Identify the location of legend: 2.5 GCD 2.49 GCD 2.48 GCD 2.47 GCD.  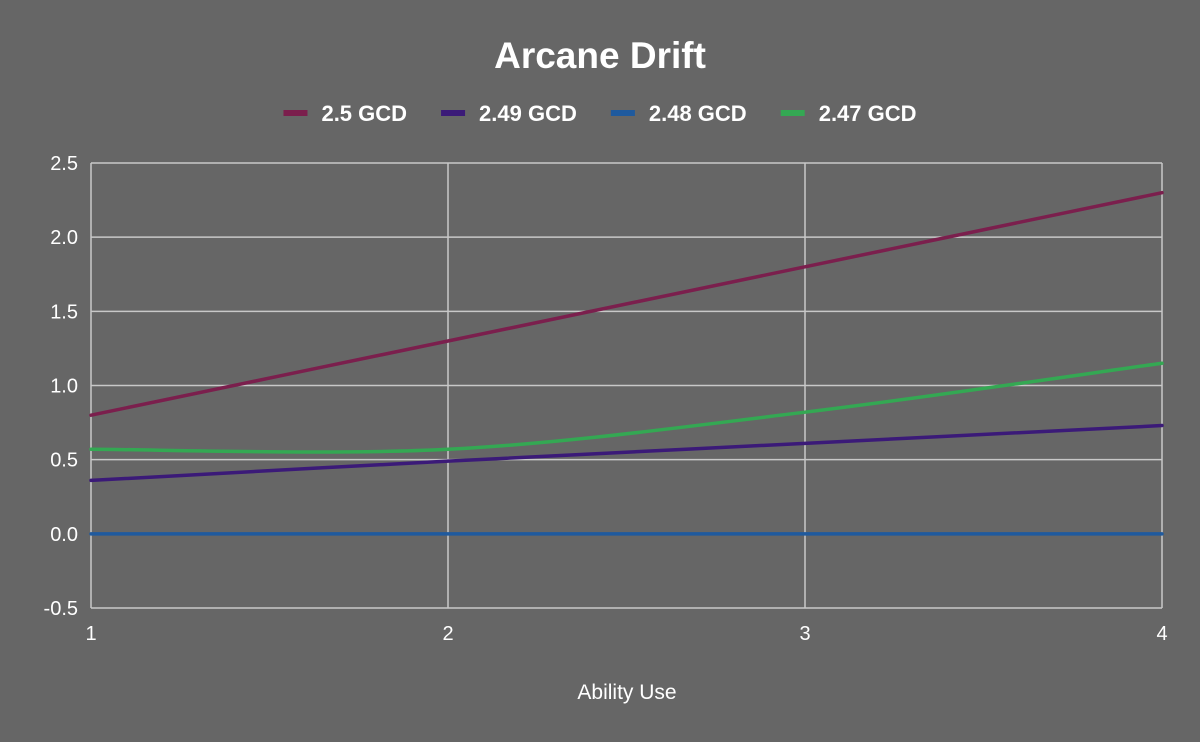
(600, 113).